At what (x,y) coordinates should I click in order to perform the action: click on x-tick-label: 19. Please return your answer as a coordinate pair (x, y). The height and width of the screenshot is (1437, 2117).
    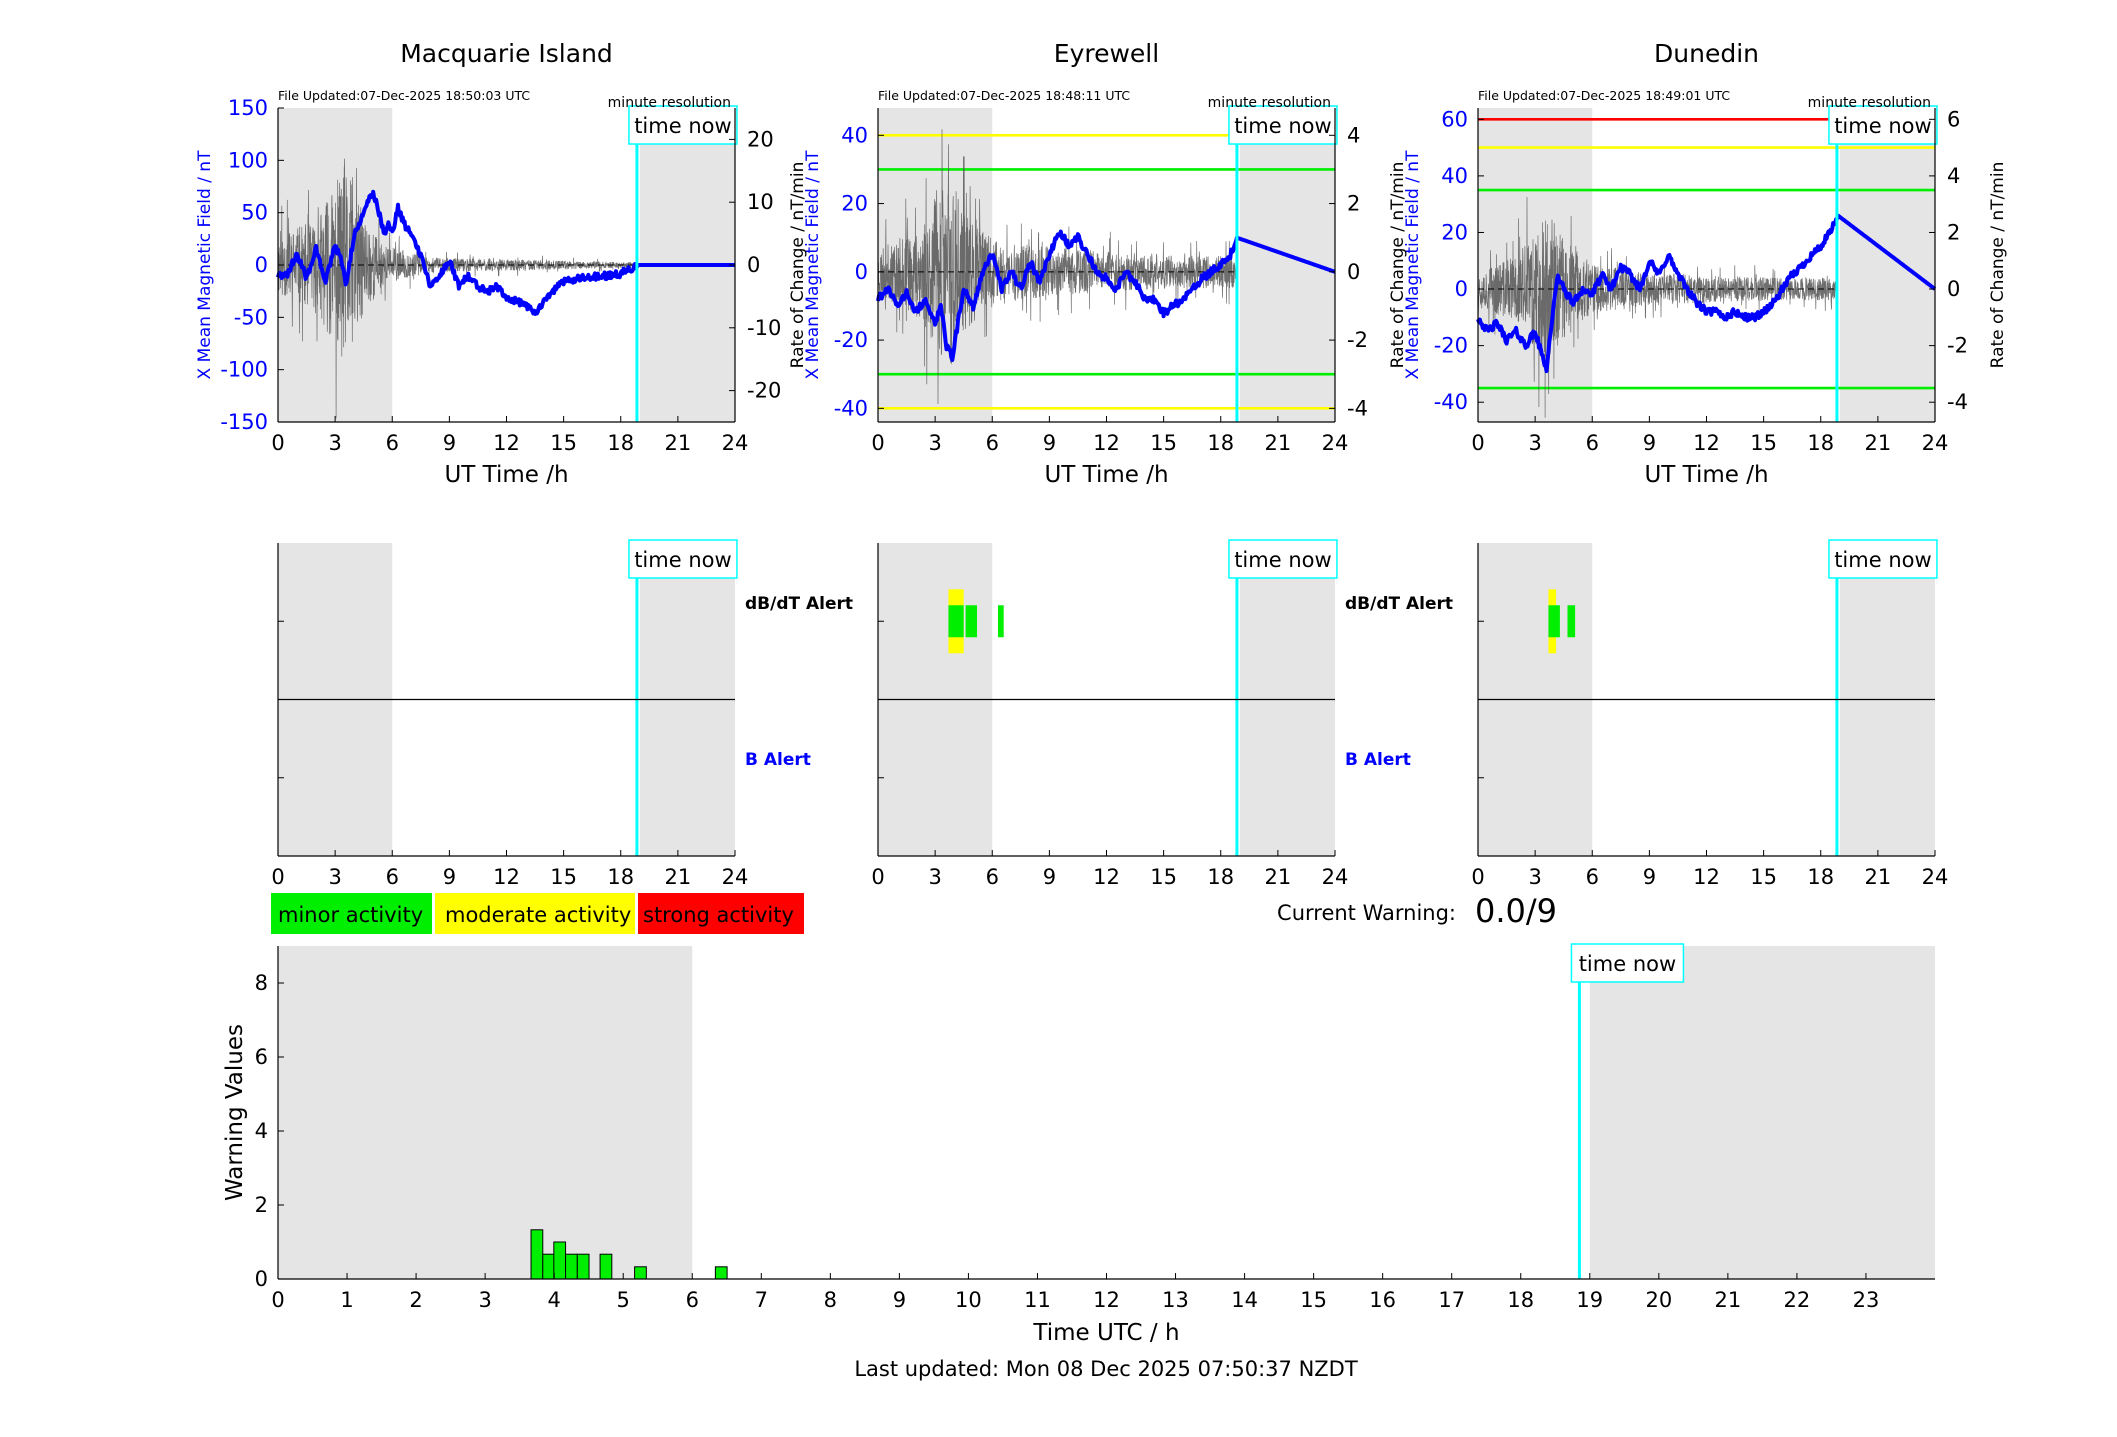
    Looking at the image, I should click on (1589, 1300).